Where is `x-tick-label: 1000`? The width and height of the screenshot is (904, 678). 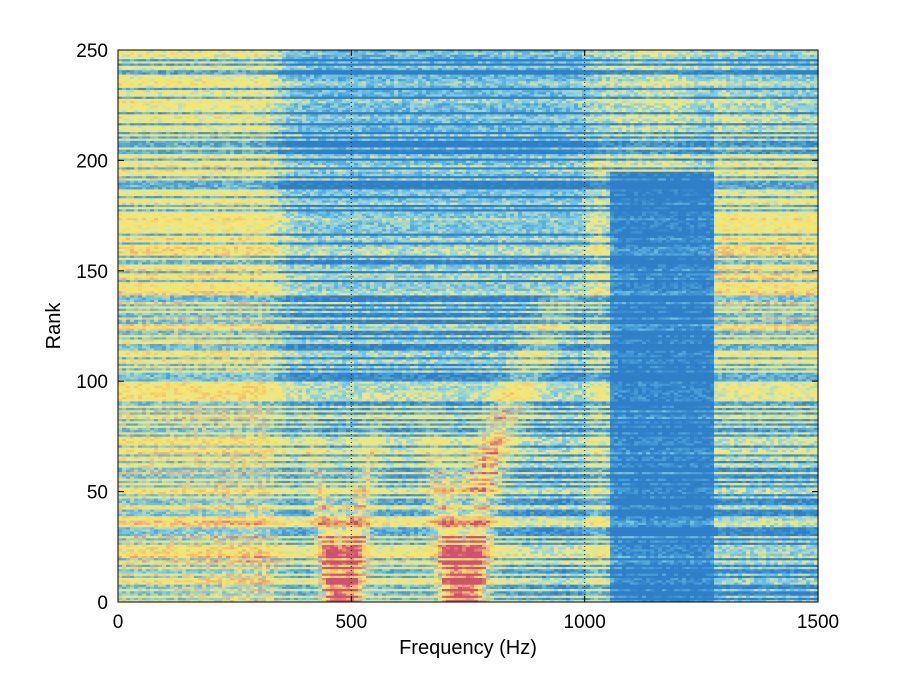 x-tick-label: 1000 is located at coordinates (585, 622).